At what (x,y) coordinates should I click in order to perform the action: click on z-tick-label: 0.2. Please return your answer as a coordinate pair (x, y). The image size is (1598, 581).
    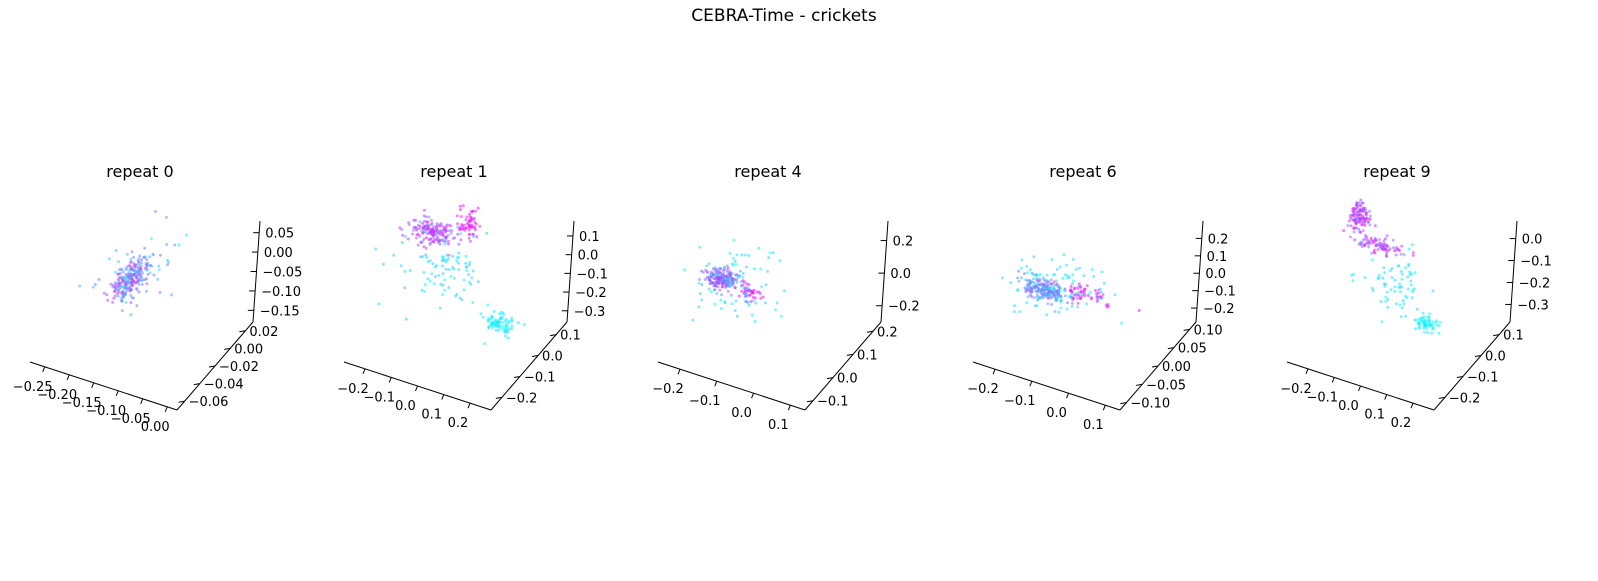
    Looking at the image, I should click on (1218, 239).